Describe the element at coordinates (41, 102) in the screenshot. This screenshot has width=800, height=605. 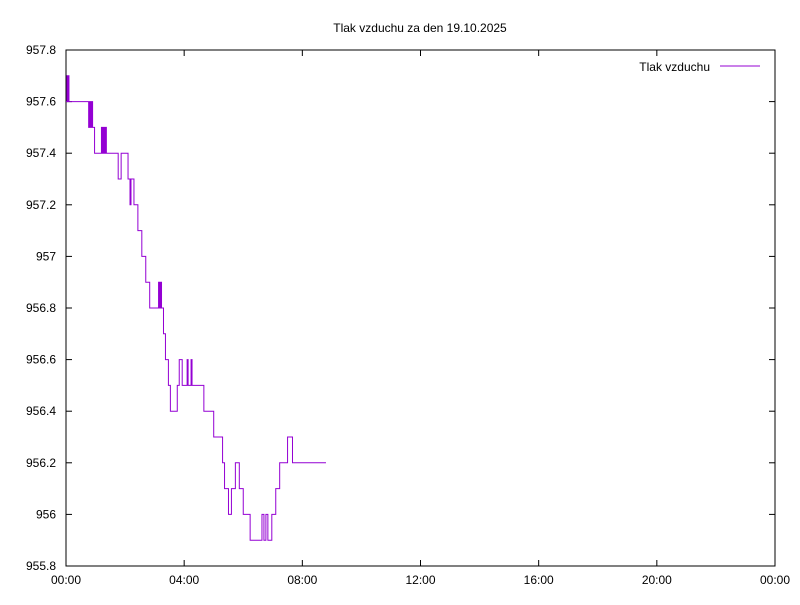
I see `y-tick-label: 957.6` at that location.